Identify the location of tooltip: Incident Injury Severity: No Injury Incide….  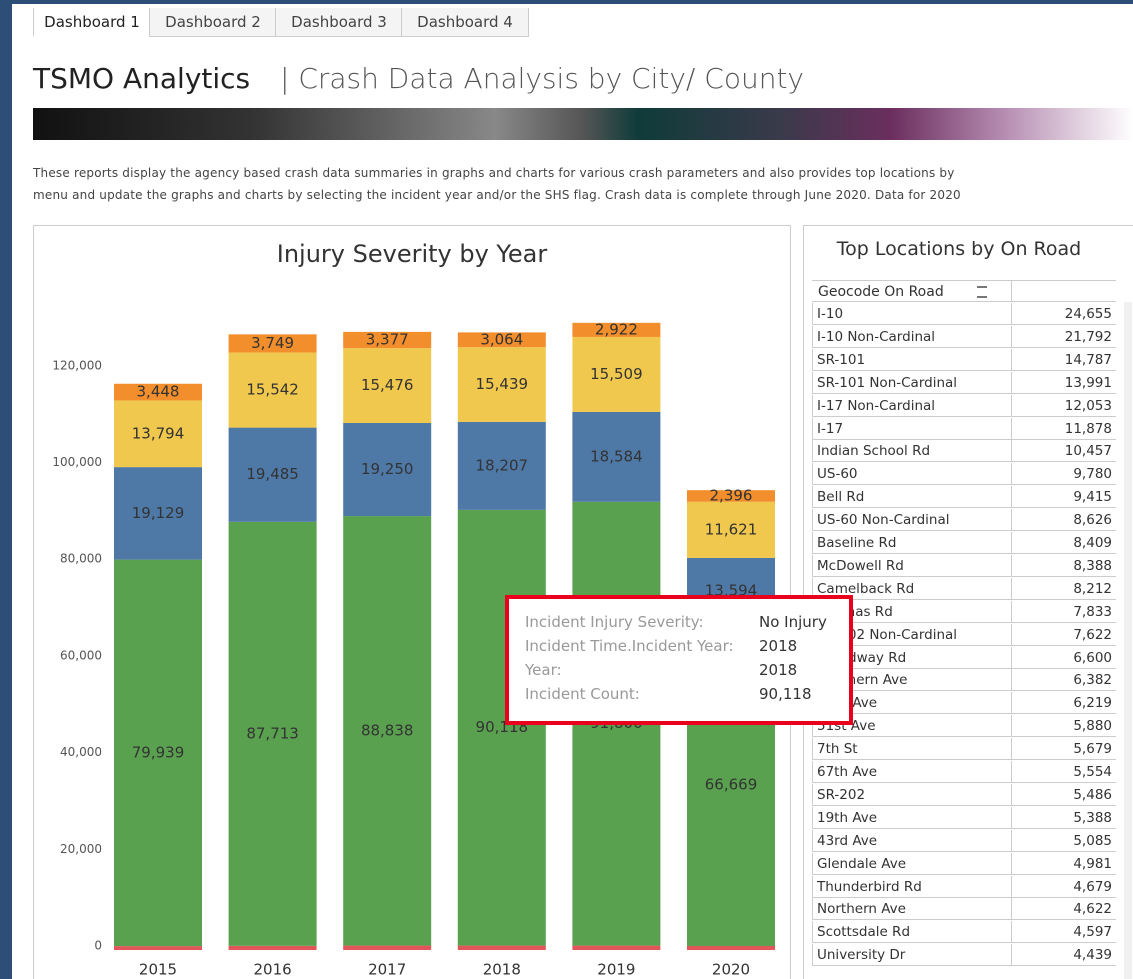
(679, 660).